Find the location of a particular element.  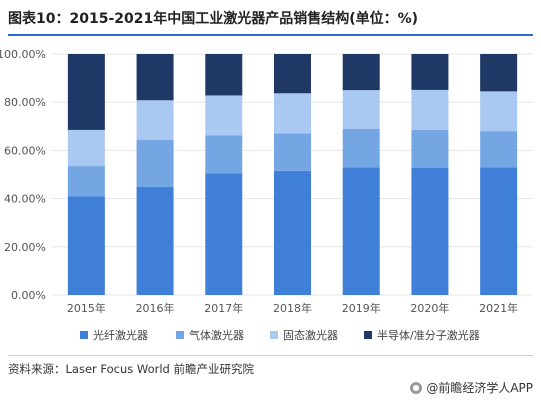

legend-label: 光纤激光器 is located at coordinates (120, 335).